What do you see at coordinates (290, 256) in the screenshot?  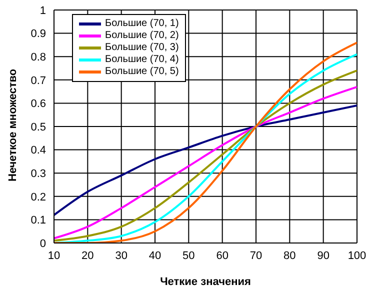 I see `x-tick-label: 80` at bounding box center [290, 256].